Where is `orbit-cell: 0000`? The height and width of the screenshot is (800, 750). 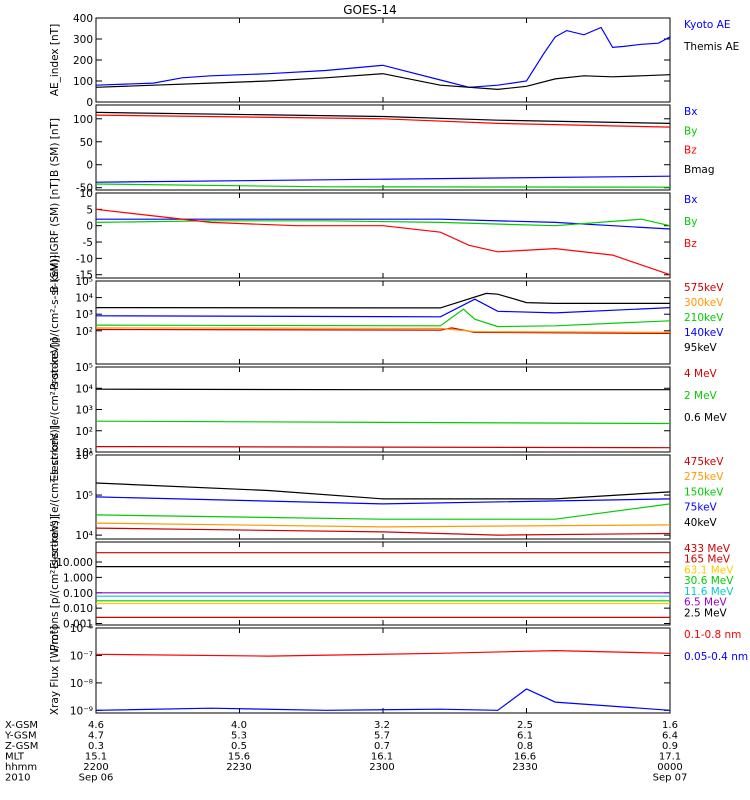
orbit-cell: 0000 is located at coordinates (669, 767).